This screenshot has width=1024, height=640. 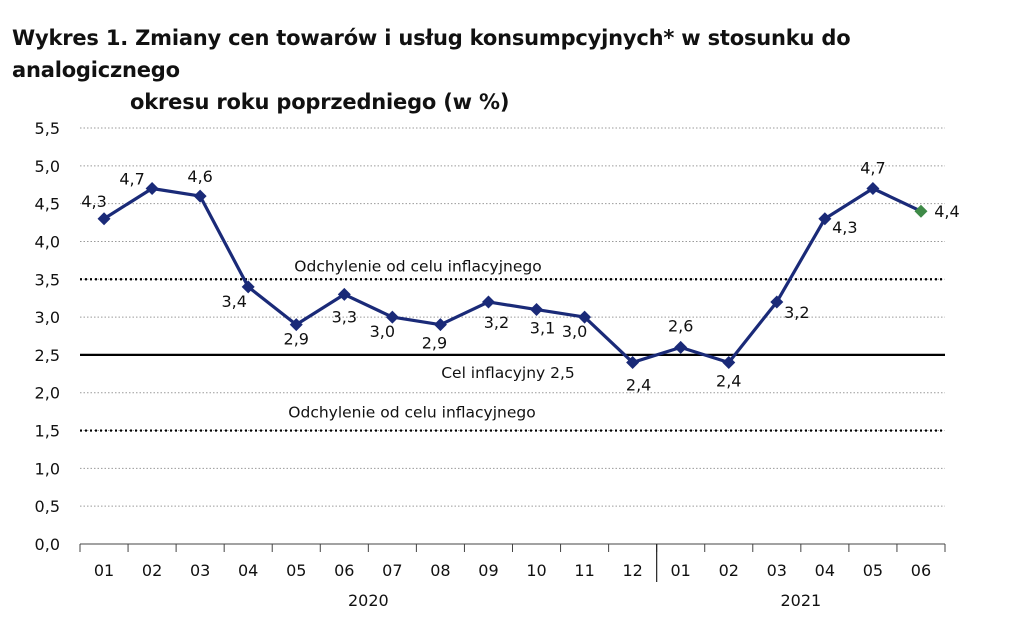 I want to click on y-tick-label: 1,0, so click(x=47, y=468).